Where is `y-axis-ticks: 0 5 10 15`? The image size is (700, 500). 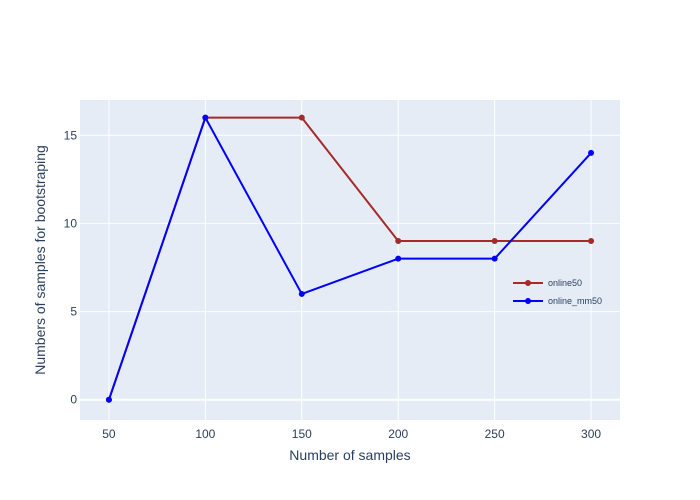 y-axis-ticks: 0 5 10 15 is located at coordinates (71, 267).